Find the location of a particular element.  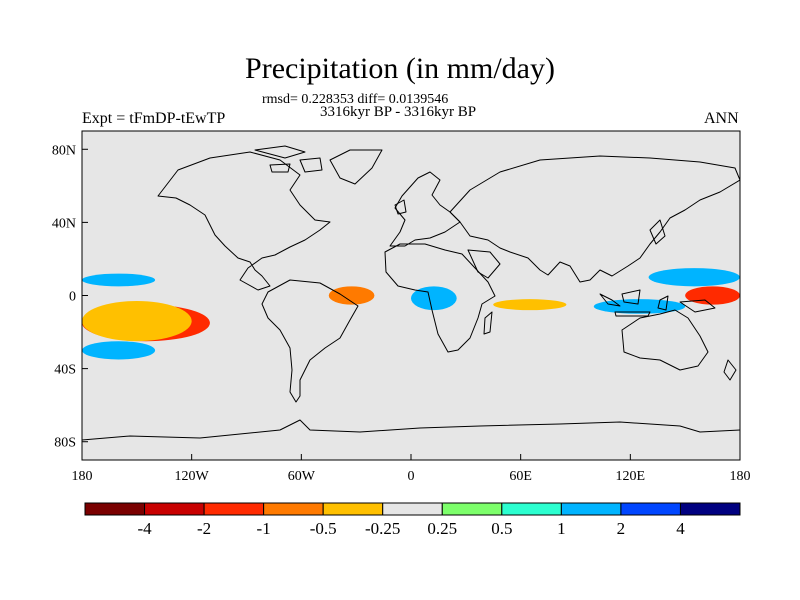

colorbar-label: 1 is located at coordinates (561, 528).